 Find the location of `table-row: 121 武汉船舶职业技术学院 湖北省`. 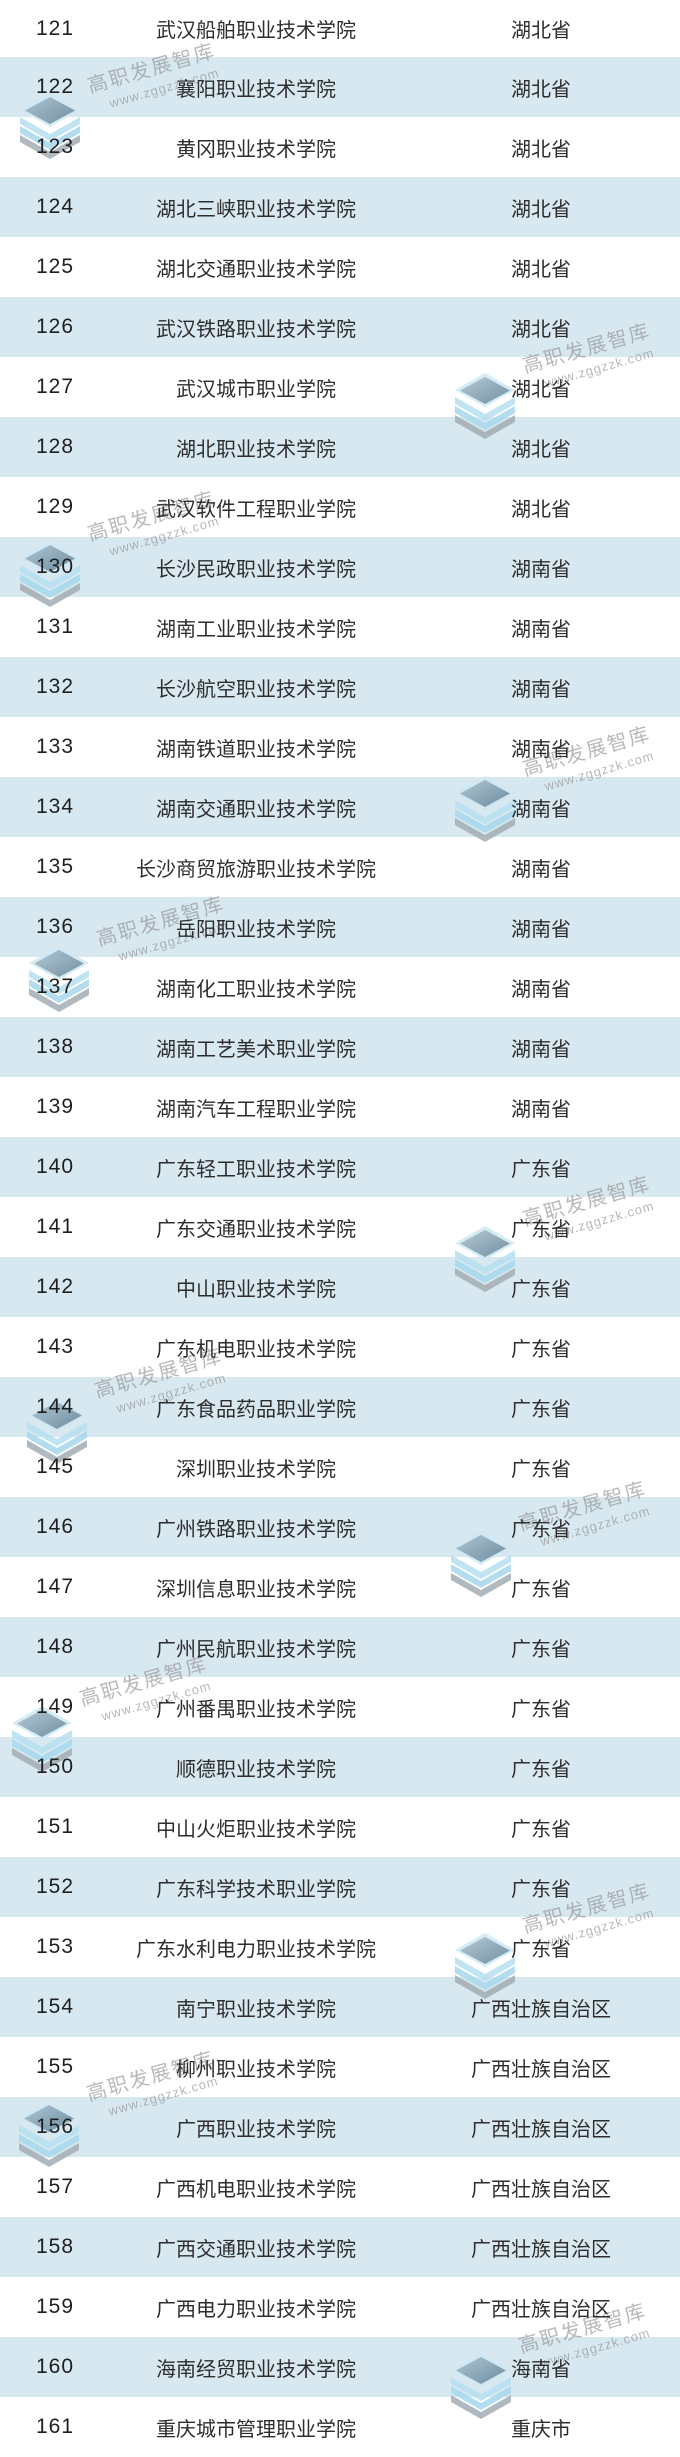

table-row: 121 武汉船舶职业技术学院 湖北省 is located at coordinates (340, 28).